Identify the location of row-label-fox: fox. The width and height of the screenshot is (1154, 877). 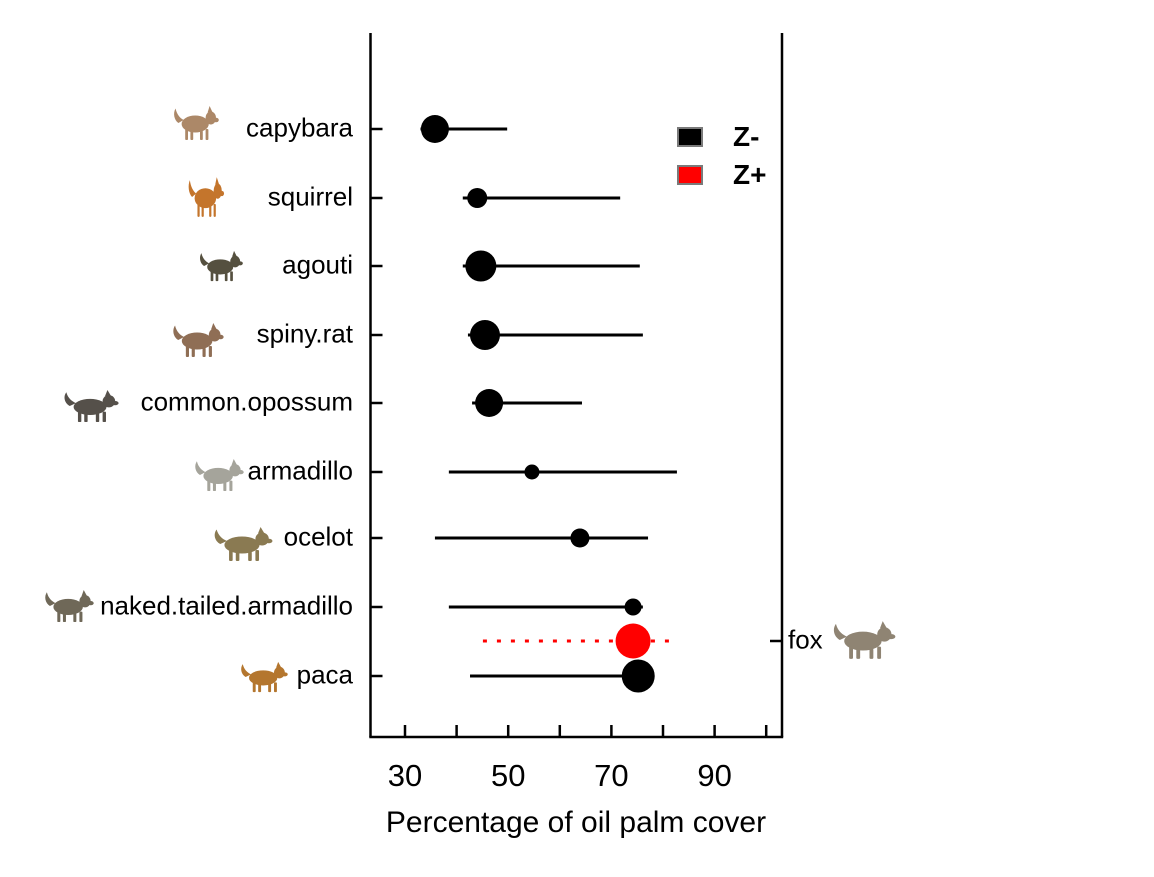
(805, 639).